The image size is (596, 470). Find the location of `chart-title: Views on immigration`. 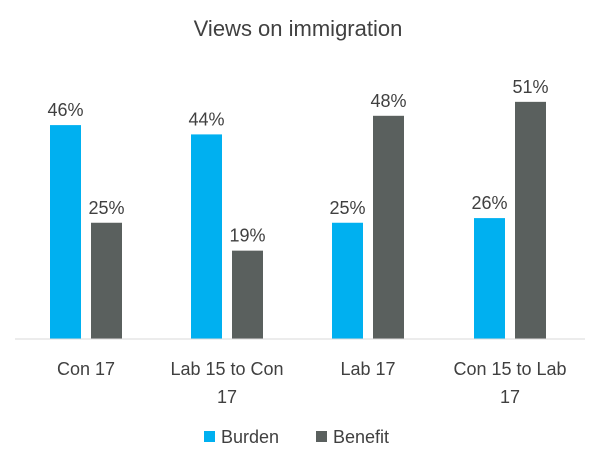

chart-title: Views on immigration is located at coordinates (298, 28).